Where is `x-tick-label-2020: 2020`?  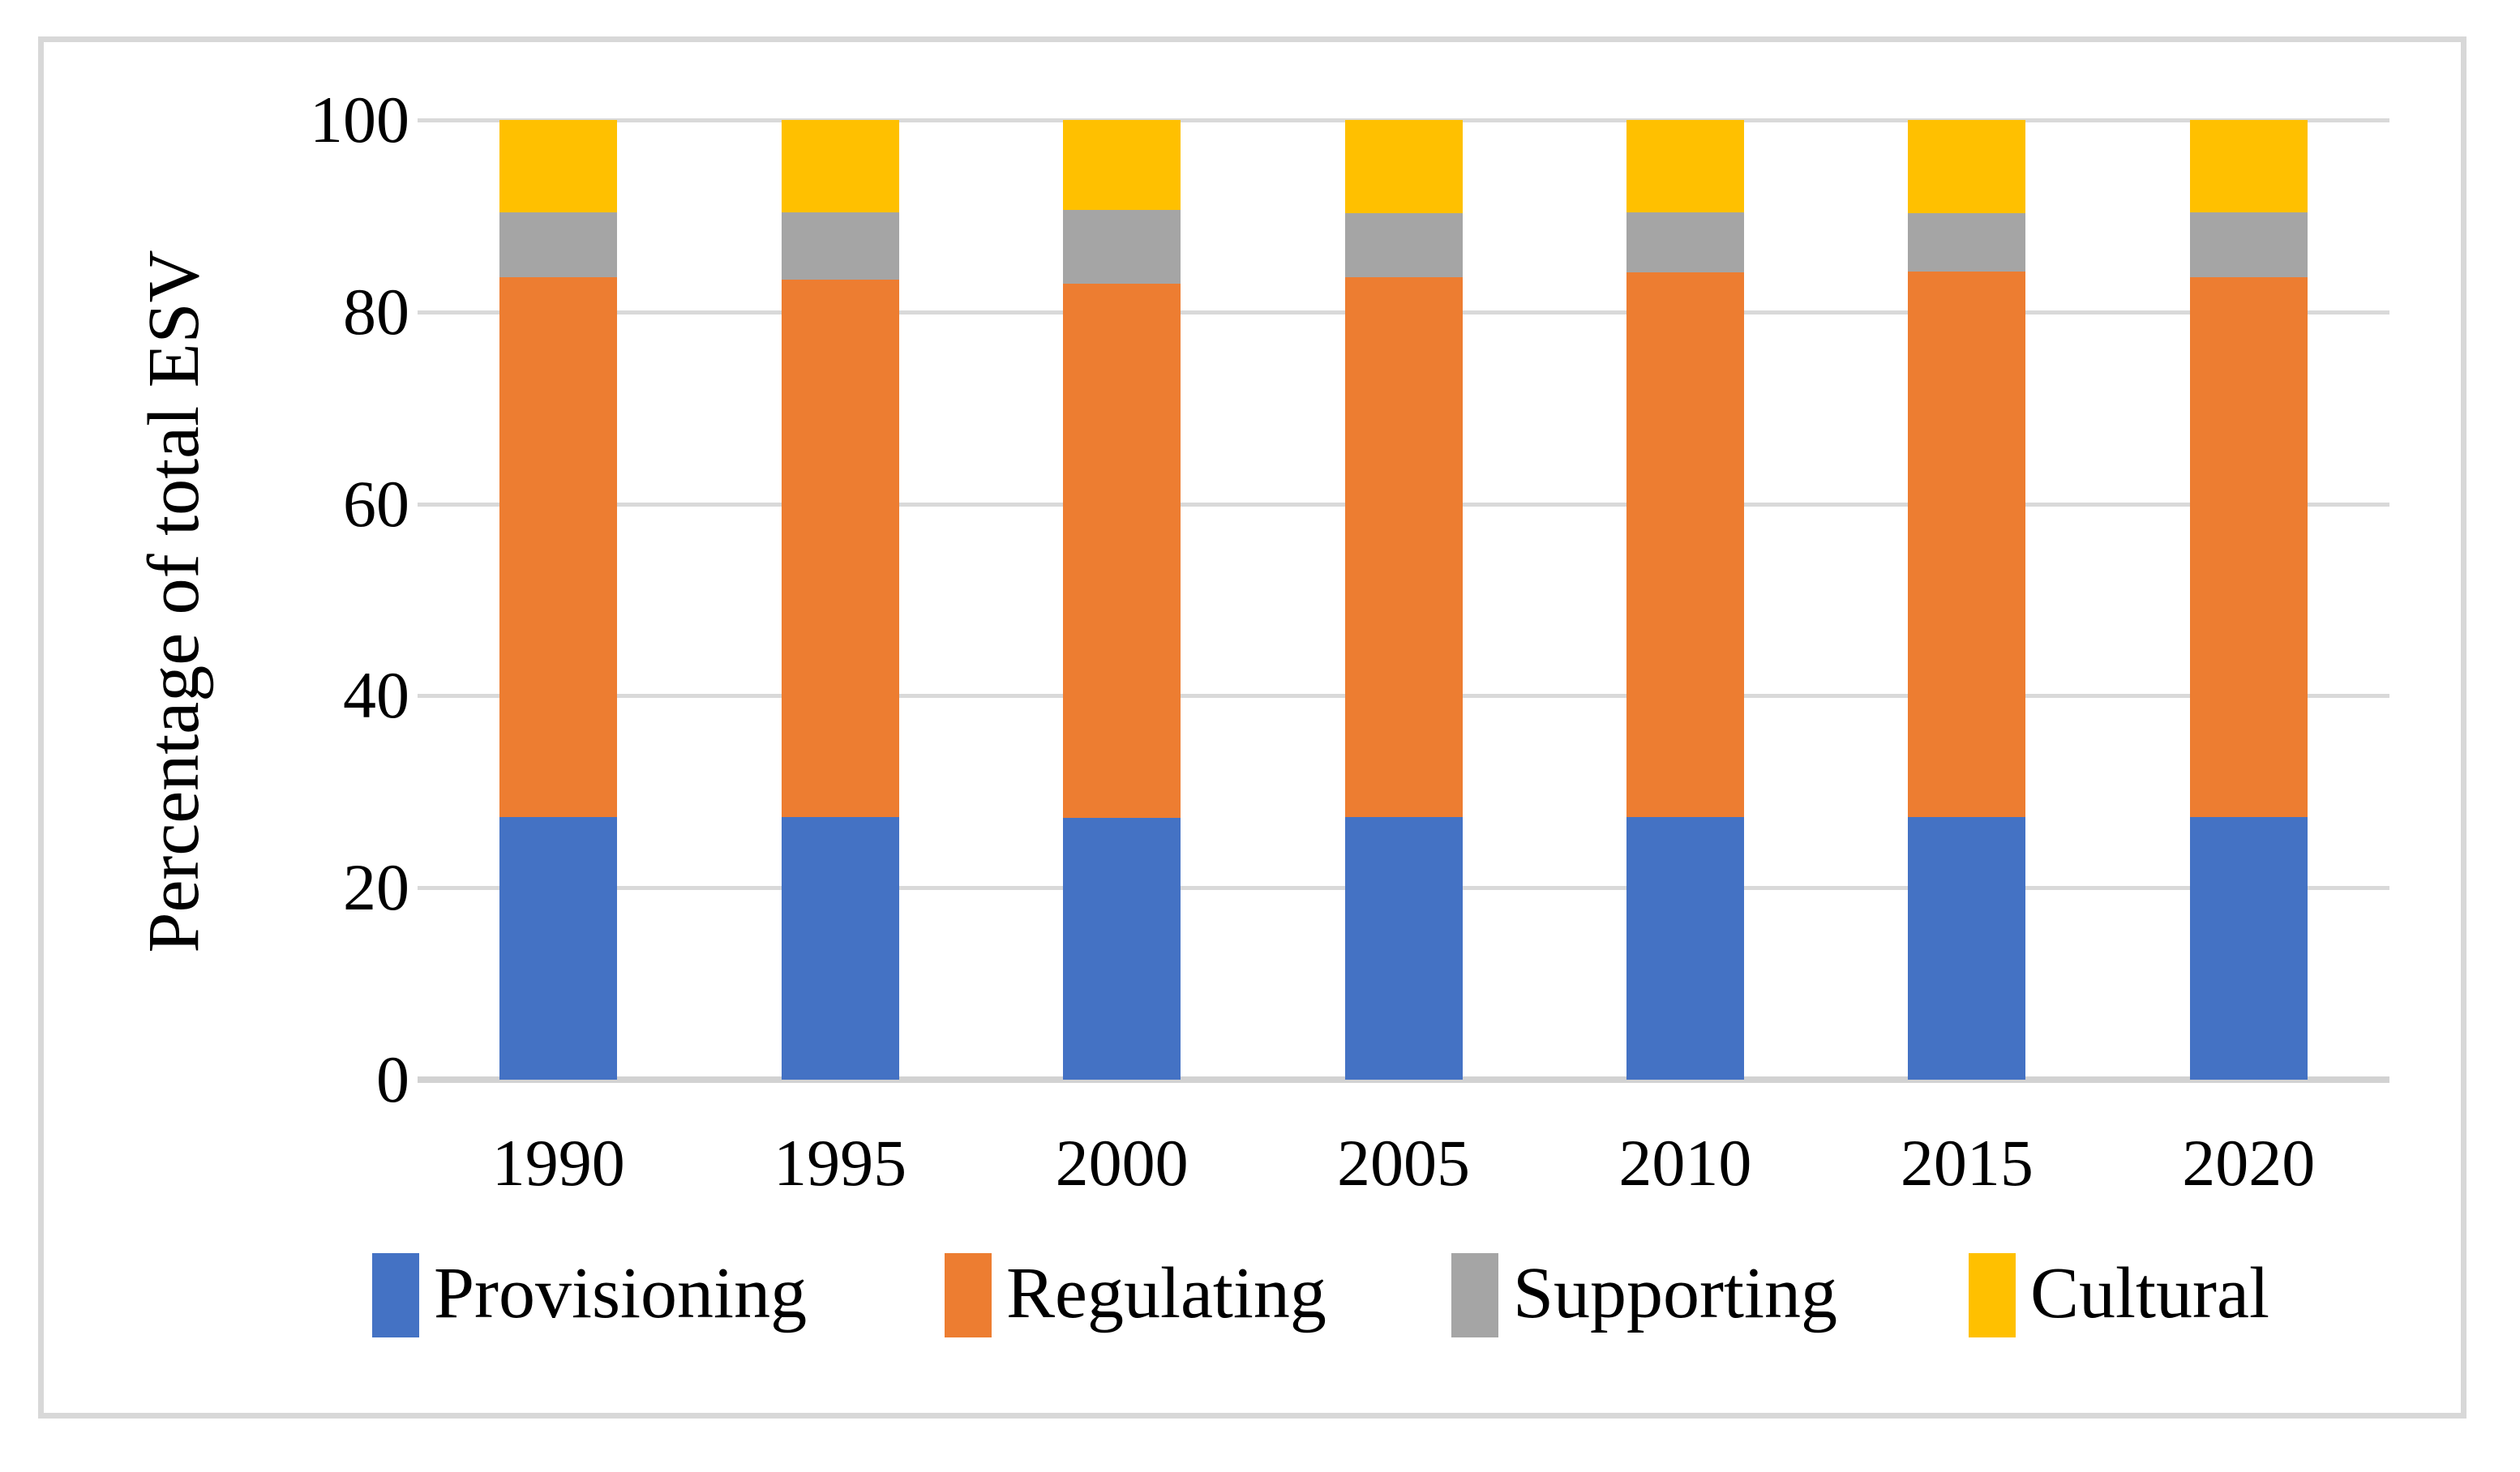
x-tick-label-2020: 2020 is located at coordinates (2249, 1163).